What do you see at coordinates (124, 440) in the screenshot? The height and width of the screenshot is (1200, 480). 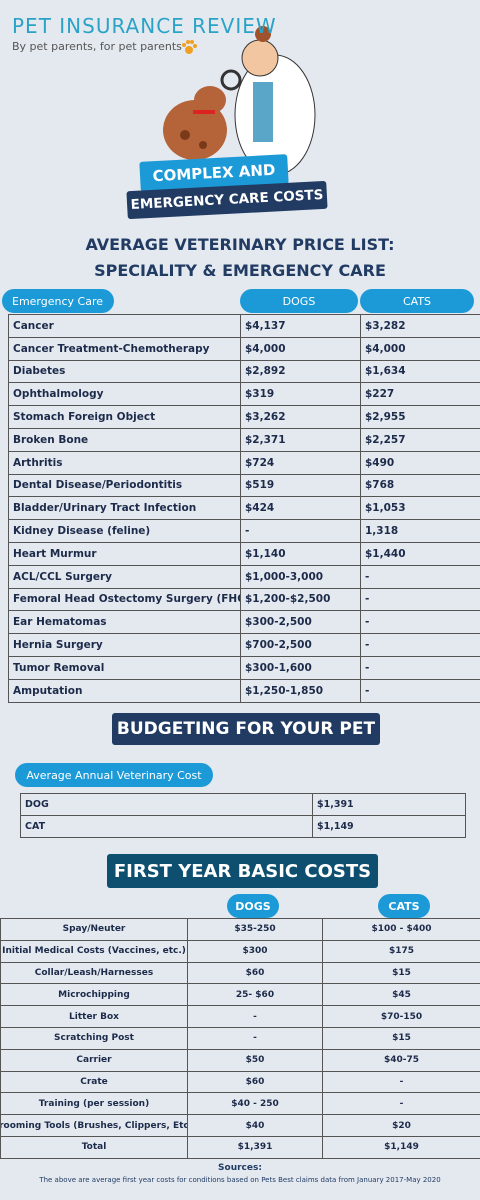 I see `table-cell: Broken Bone` at bounding box center [124, 440].